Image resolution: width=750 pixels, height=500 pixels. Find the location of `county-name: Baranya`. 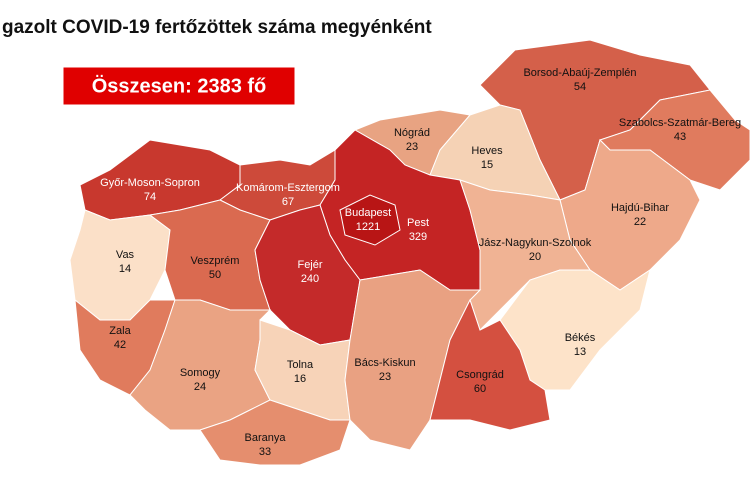

county-name: Baranya is located at coordinates (266, 438).